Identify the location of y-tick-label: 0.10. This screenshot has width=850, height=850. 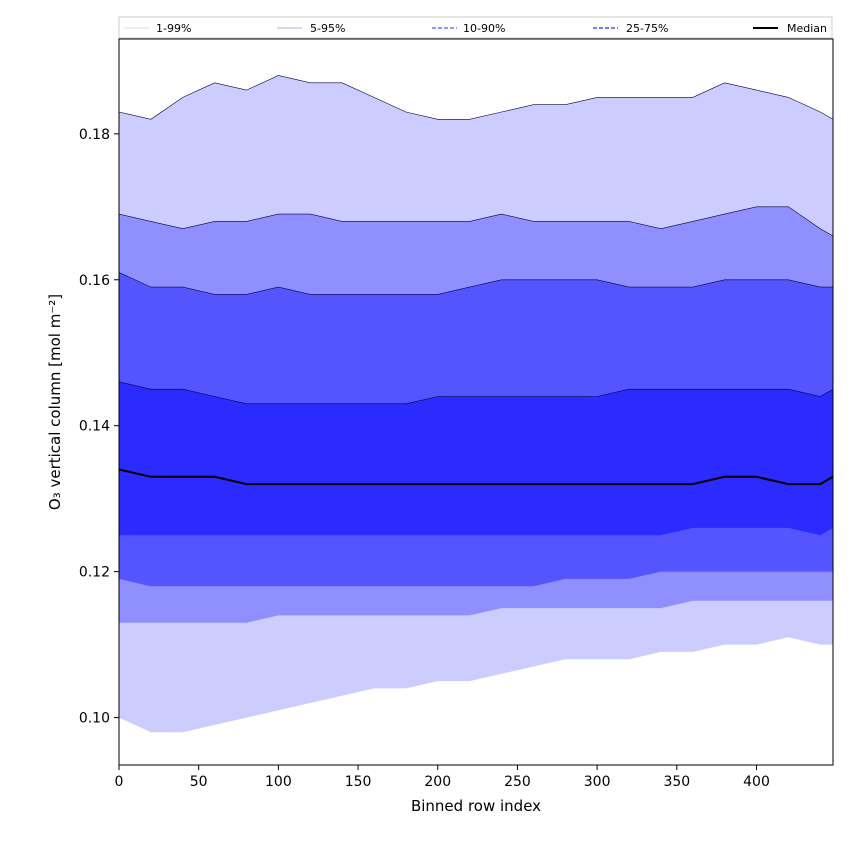
(94, 719).